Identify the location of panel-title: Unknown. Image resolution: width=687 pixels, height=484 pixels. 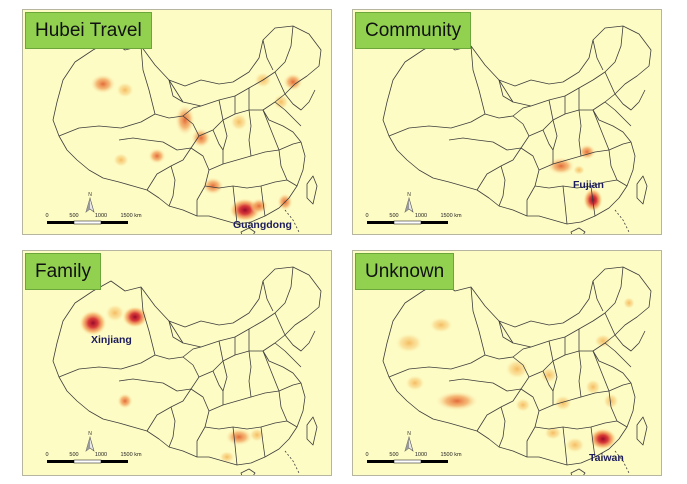
(405, 271).